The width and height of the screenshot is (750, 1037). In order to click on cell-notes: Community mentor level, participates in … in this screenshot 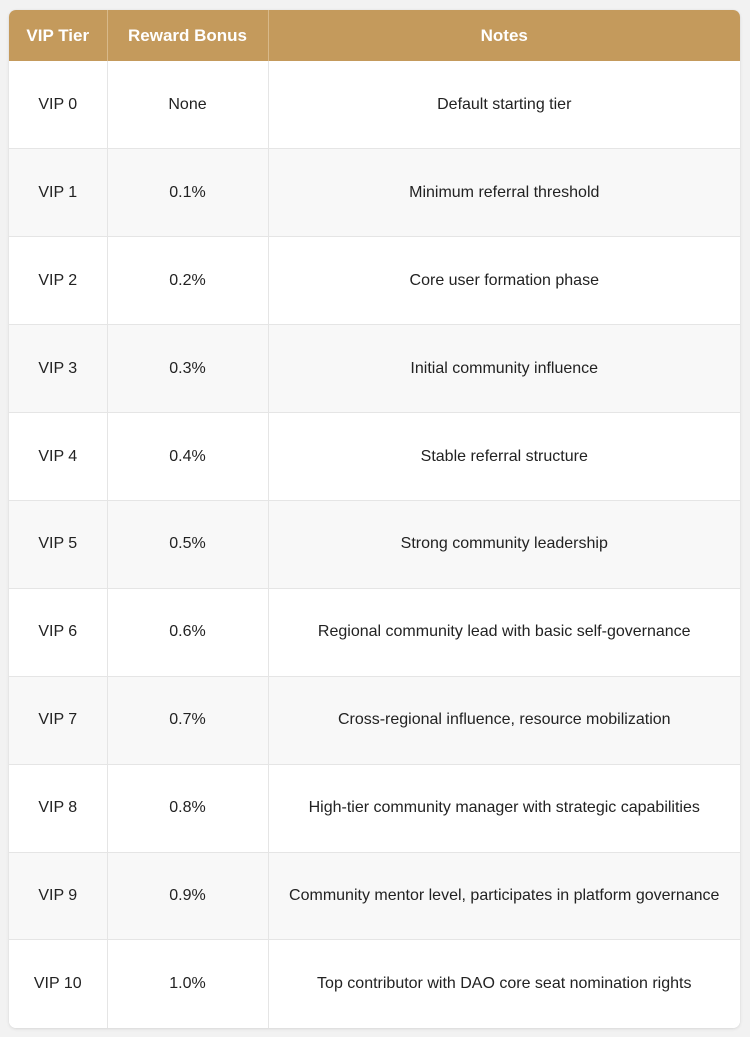, I will do `click(504, 896)`.